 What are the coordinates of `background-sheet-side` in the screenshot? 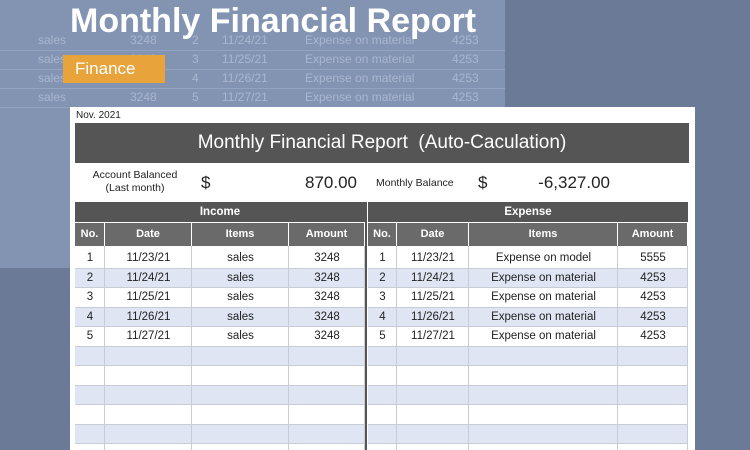 It's located at (35, 188).